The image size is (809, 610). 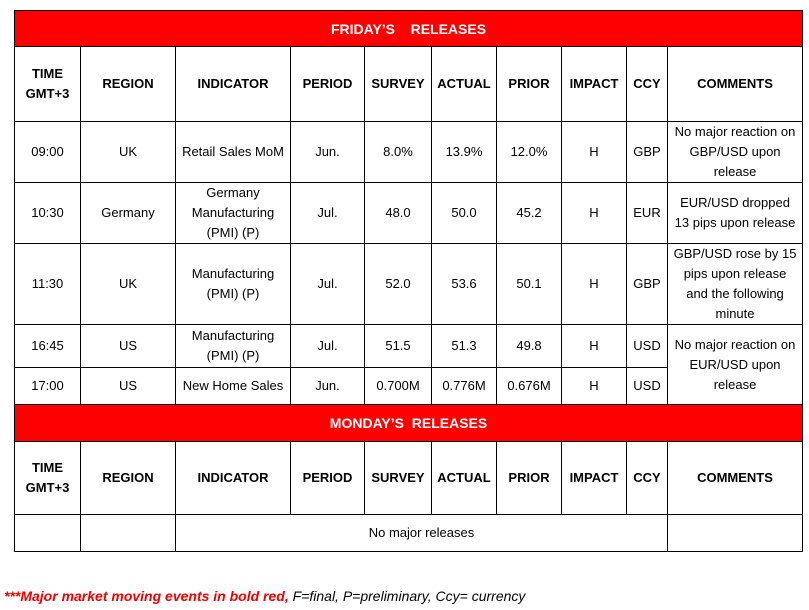 I want to click on data-cell: 8.0%, so click(x=398, y=152).